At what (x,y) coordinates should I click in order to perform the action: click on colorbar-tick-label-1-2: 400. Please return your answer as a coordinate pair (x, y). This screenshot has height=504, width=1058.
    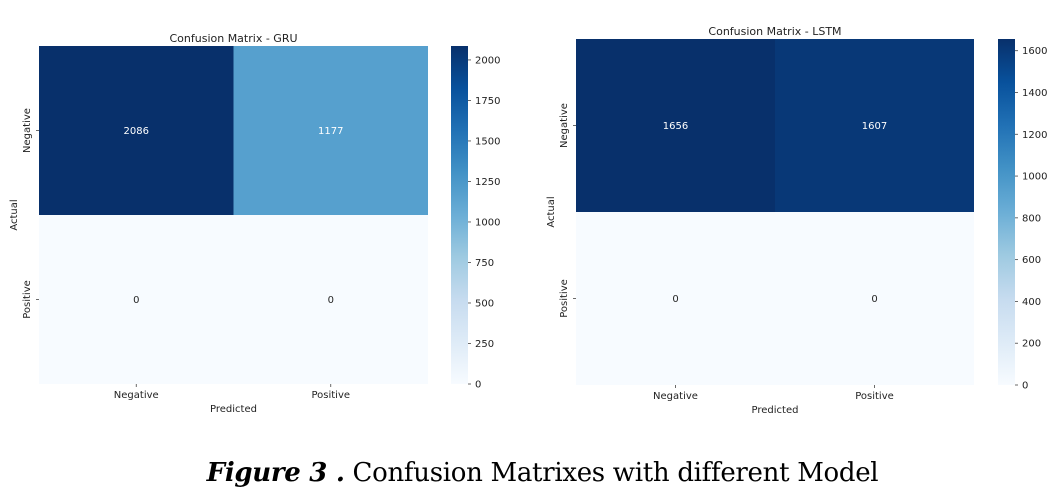
    Looking at the image, I should click on (1031, 302).